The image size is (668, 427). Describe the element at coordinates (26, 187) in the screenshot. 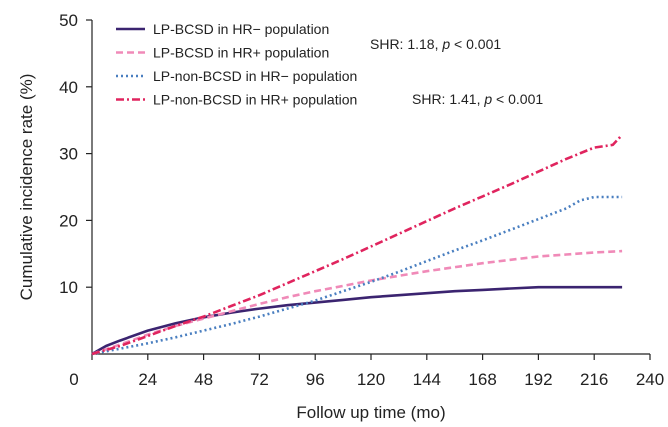

I see `y-axis-label: Cumulative incidence rate (%)` at that location.